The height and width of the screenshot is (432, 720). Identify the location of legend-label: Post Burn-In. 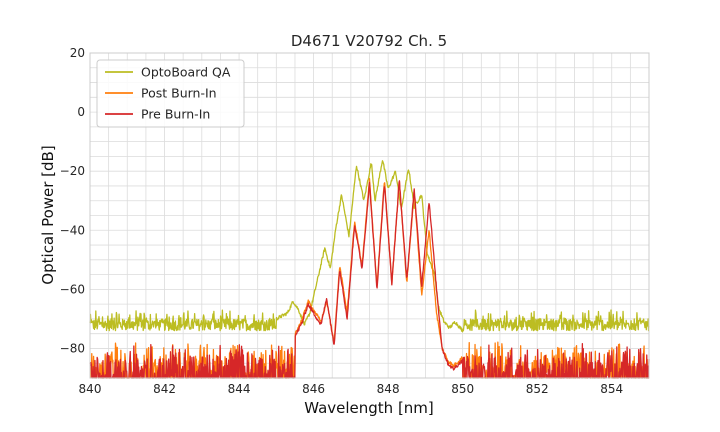
(179, 93).